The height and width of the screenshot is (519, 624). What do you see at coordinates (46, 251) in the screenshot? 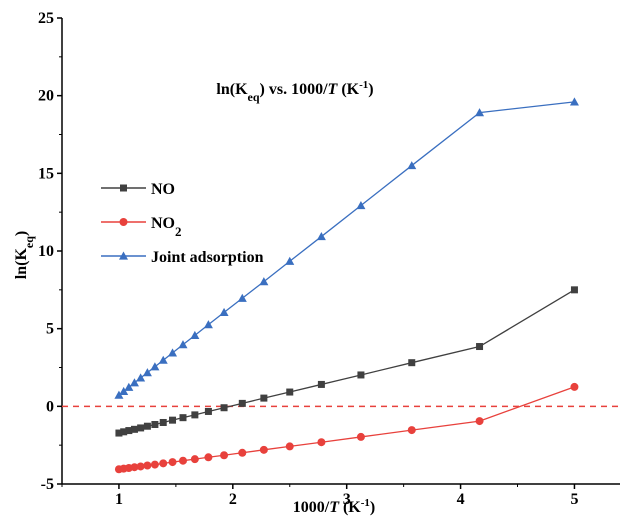
I see `y-tick-label: 10` at bounding box center [46, 251].